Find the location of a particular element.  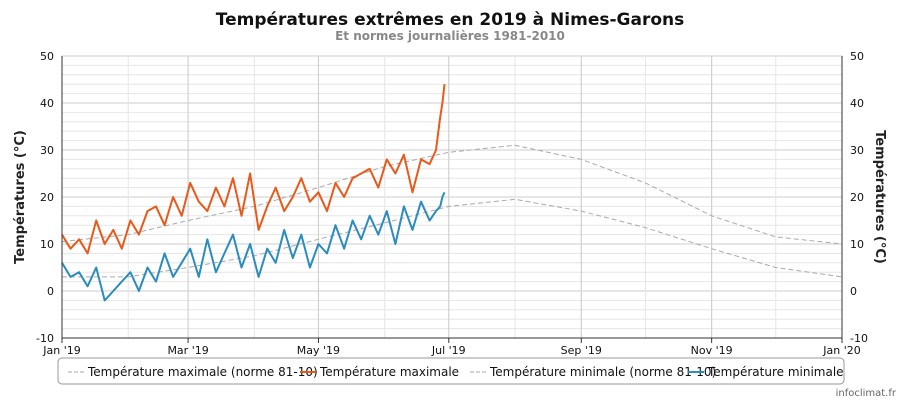

legend-box is located at coordinates (451, 371).